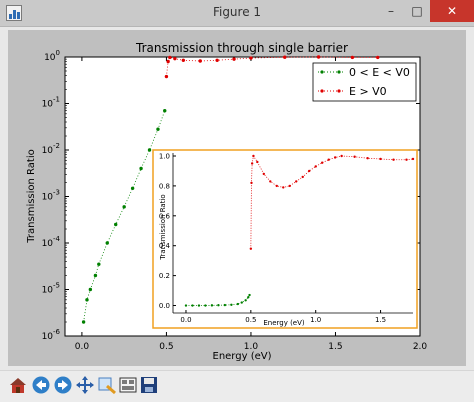  I want to click on main-y-axis-label: Transmission Ratio, so click(31, 196).